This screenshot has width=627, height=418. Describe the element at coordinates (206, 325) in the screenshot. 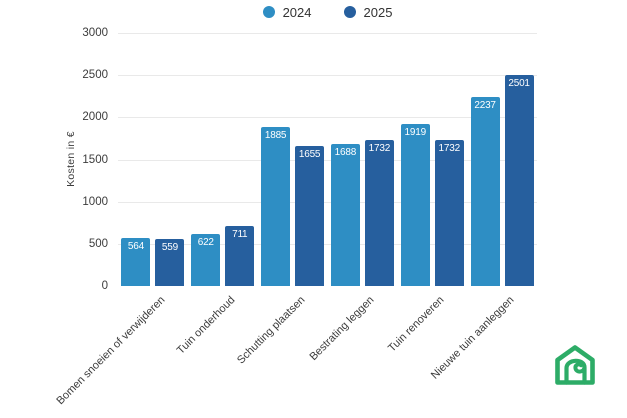

I see `x-category-label: Tuin onderhoud` at that location.